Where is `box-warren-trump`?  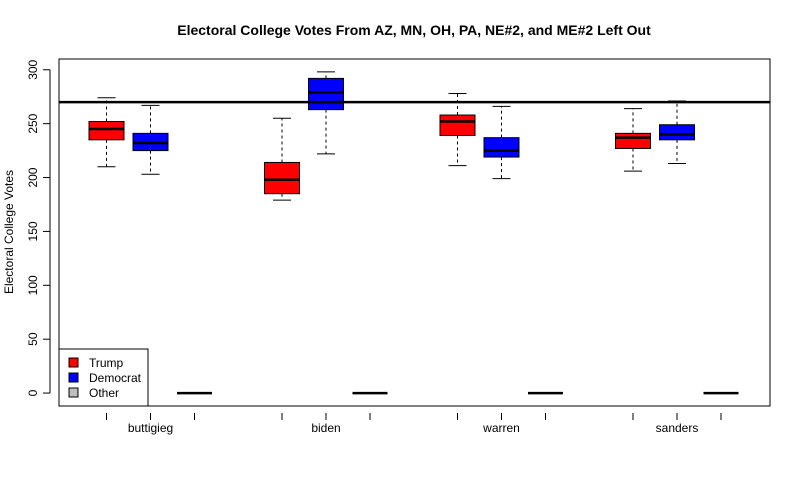
box-warren-trump is located at coordinates (457, 129).